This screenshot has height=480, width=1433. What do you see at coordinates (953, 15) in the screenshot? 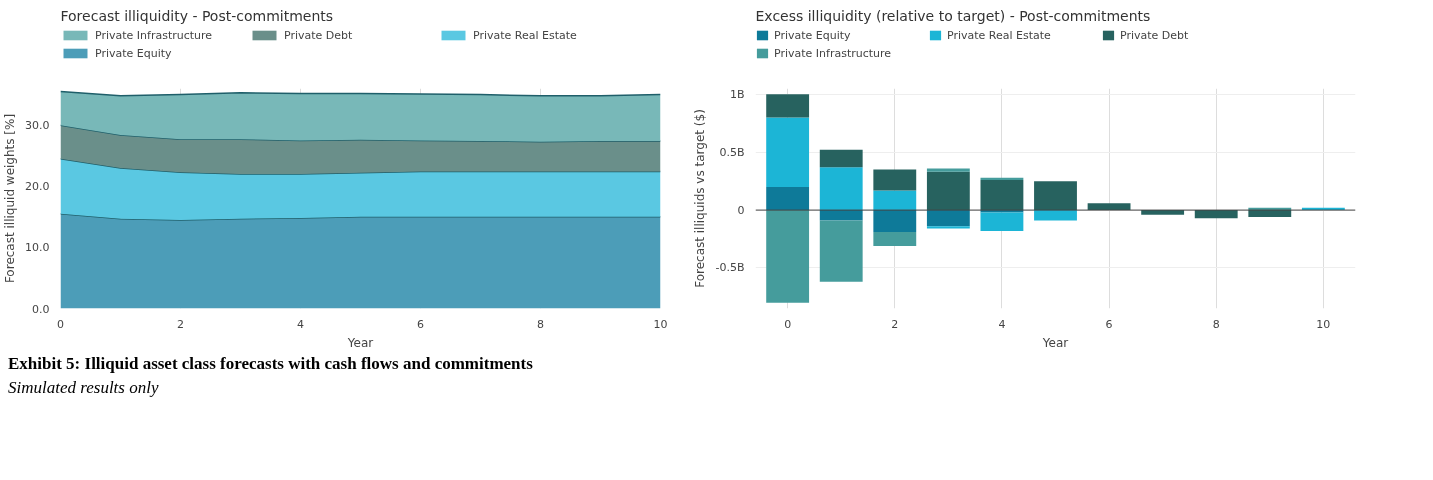
I see `chart-title: Excess illiquidity (relative to target) - Post-commitments` at bounding box center [953, 15].